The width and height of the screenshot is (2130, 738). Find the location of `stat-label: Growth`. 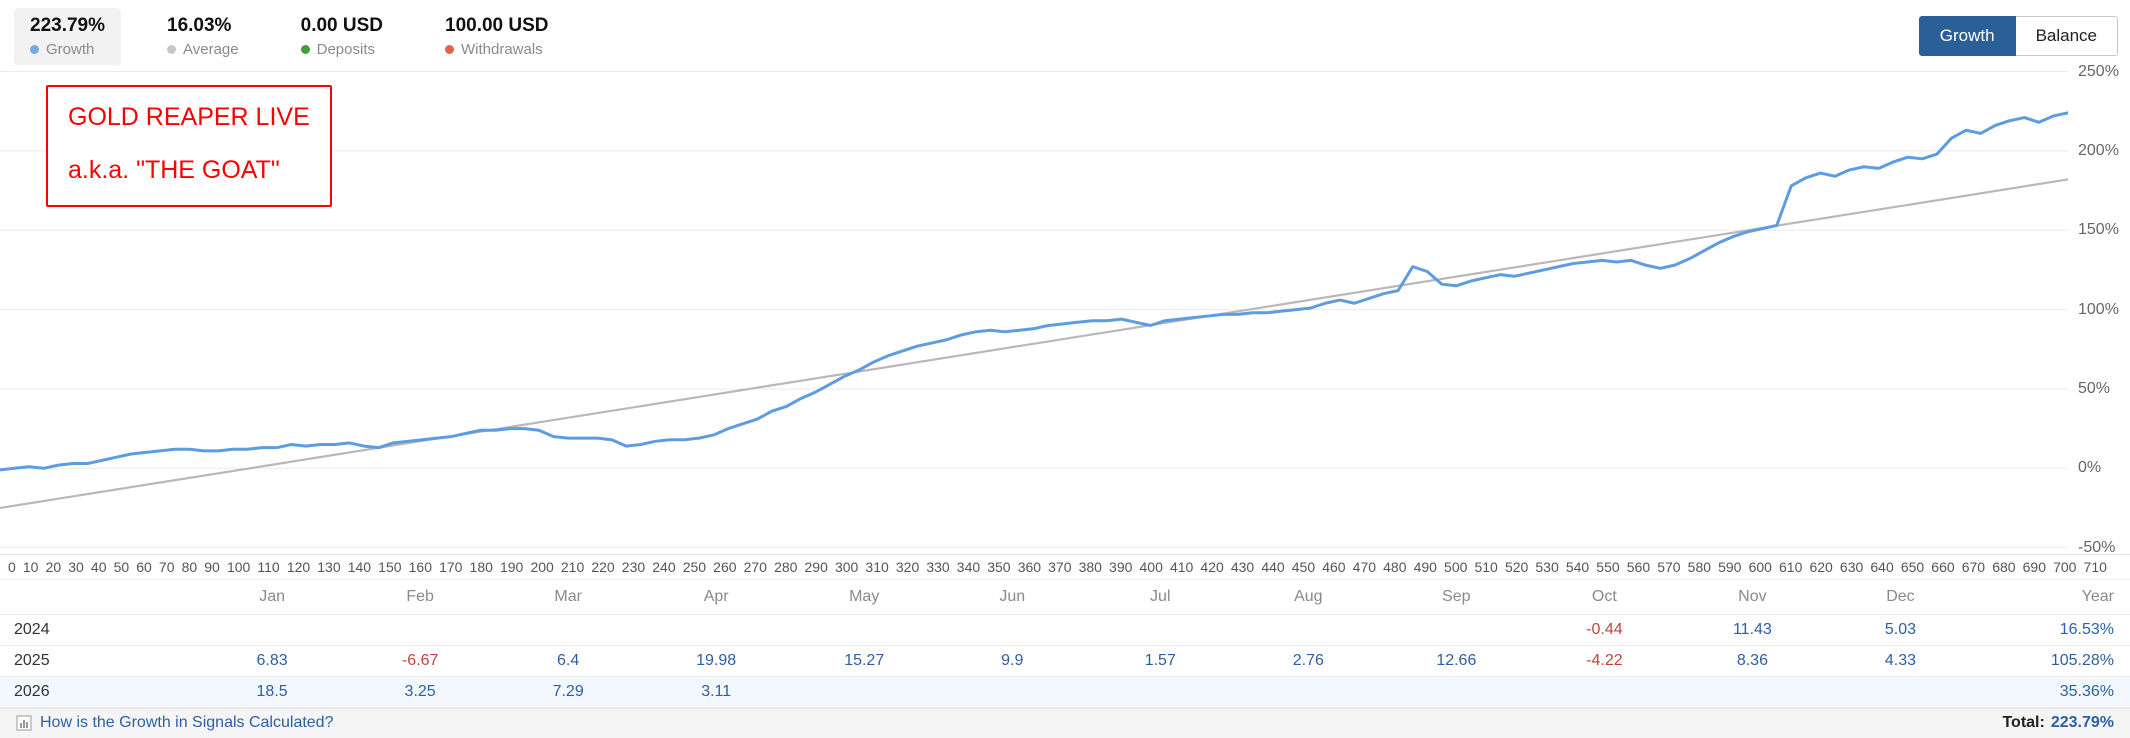

stat-label: Growth is located at coordinates (70, 49).